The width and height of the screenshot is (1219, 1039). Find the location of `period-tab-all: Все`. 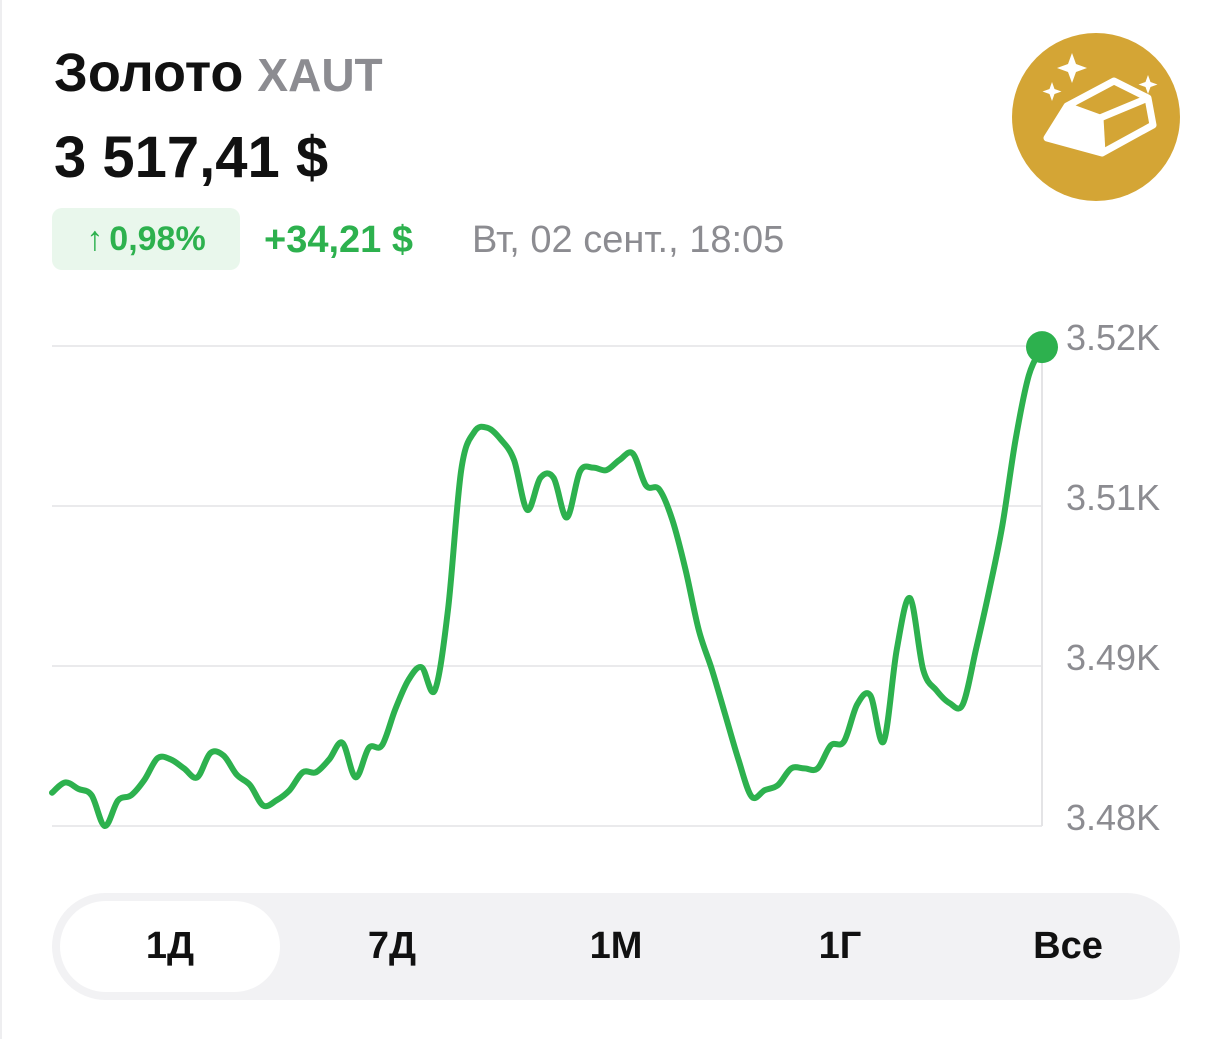

period-tab-all: Все is located at coordinates (1068, 946).